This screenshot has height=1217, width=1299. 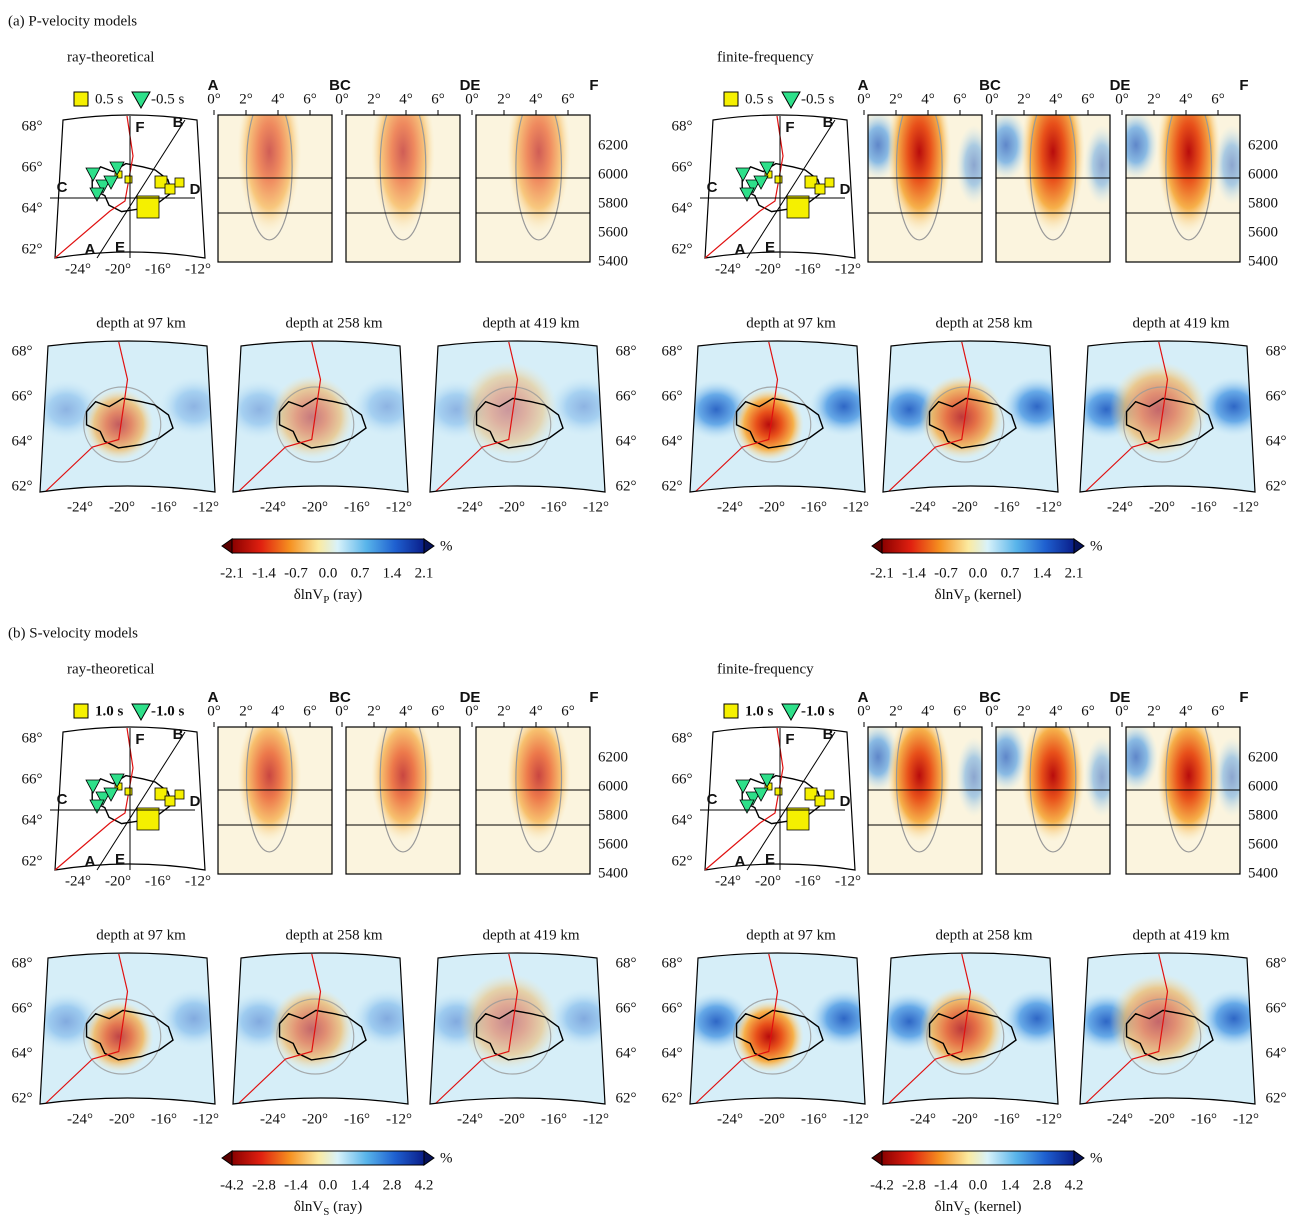 I want to click on lon-tick-label: -24°, so click(x=80, y=1119).